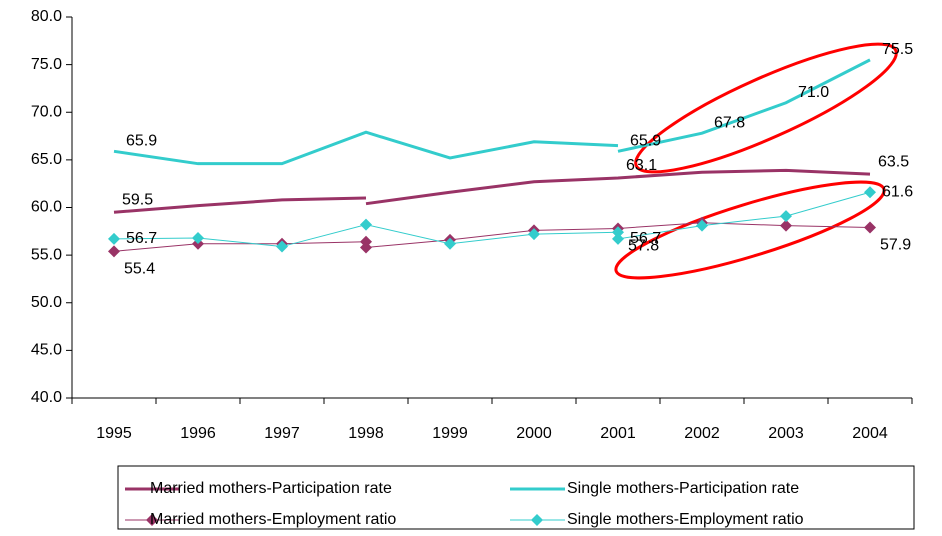 This screenshot has height=536, width=942. Describe the element at coordinates (534, 433) in the screenshot. I see `x-tick-label: 2000` at that location.